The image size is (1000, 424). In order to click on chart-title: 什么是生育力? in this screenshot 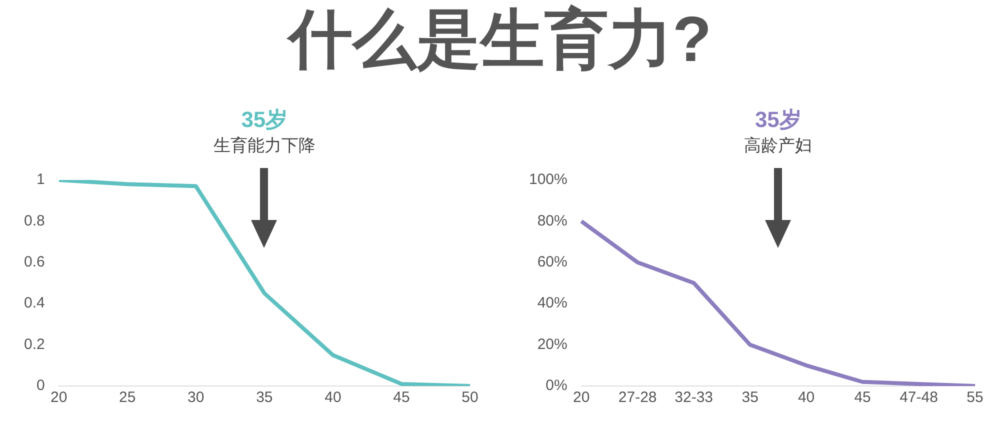, I will do `click(499, 39)`.